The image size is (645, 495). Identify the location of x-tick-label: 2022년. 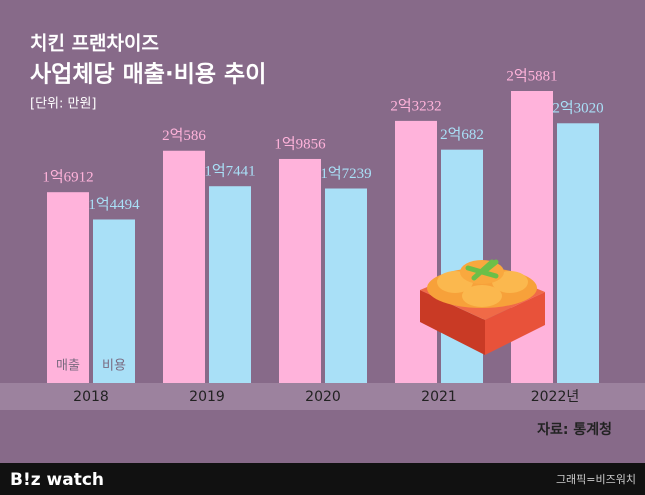
(555, 397).